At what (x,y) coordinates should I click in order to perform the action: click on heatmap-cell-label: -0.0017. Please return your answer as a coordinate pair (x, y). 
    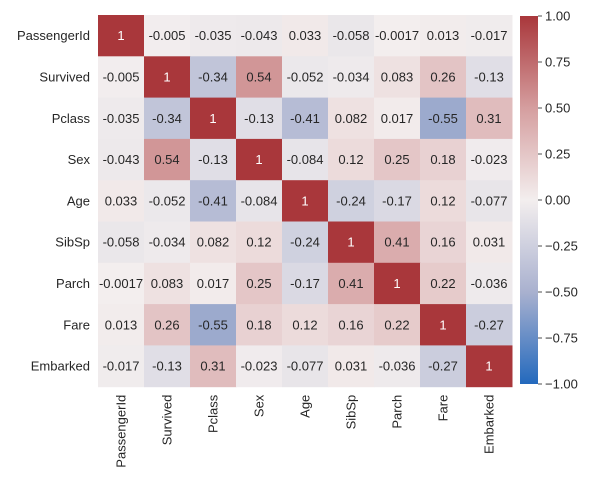
    Looking at the image, I should click on (397, 35).